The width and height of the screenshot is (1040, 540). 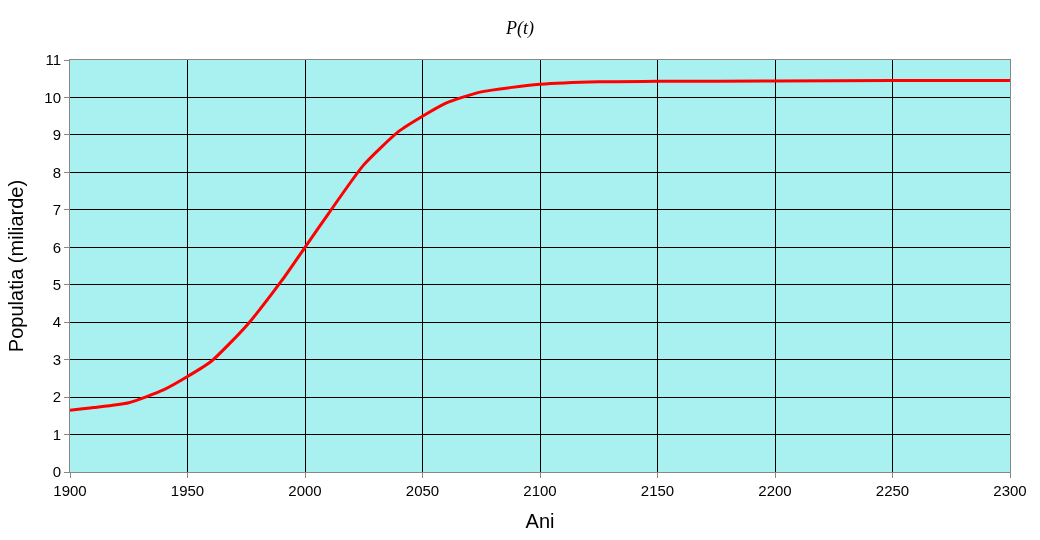 What do you see at coordinates (540, 520) in the screenshot?
I see `x-axis-title: Ani` at bounding box center [540, 520].